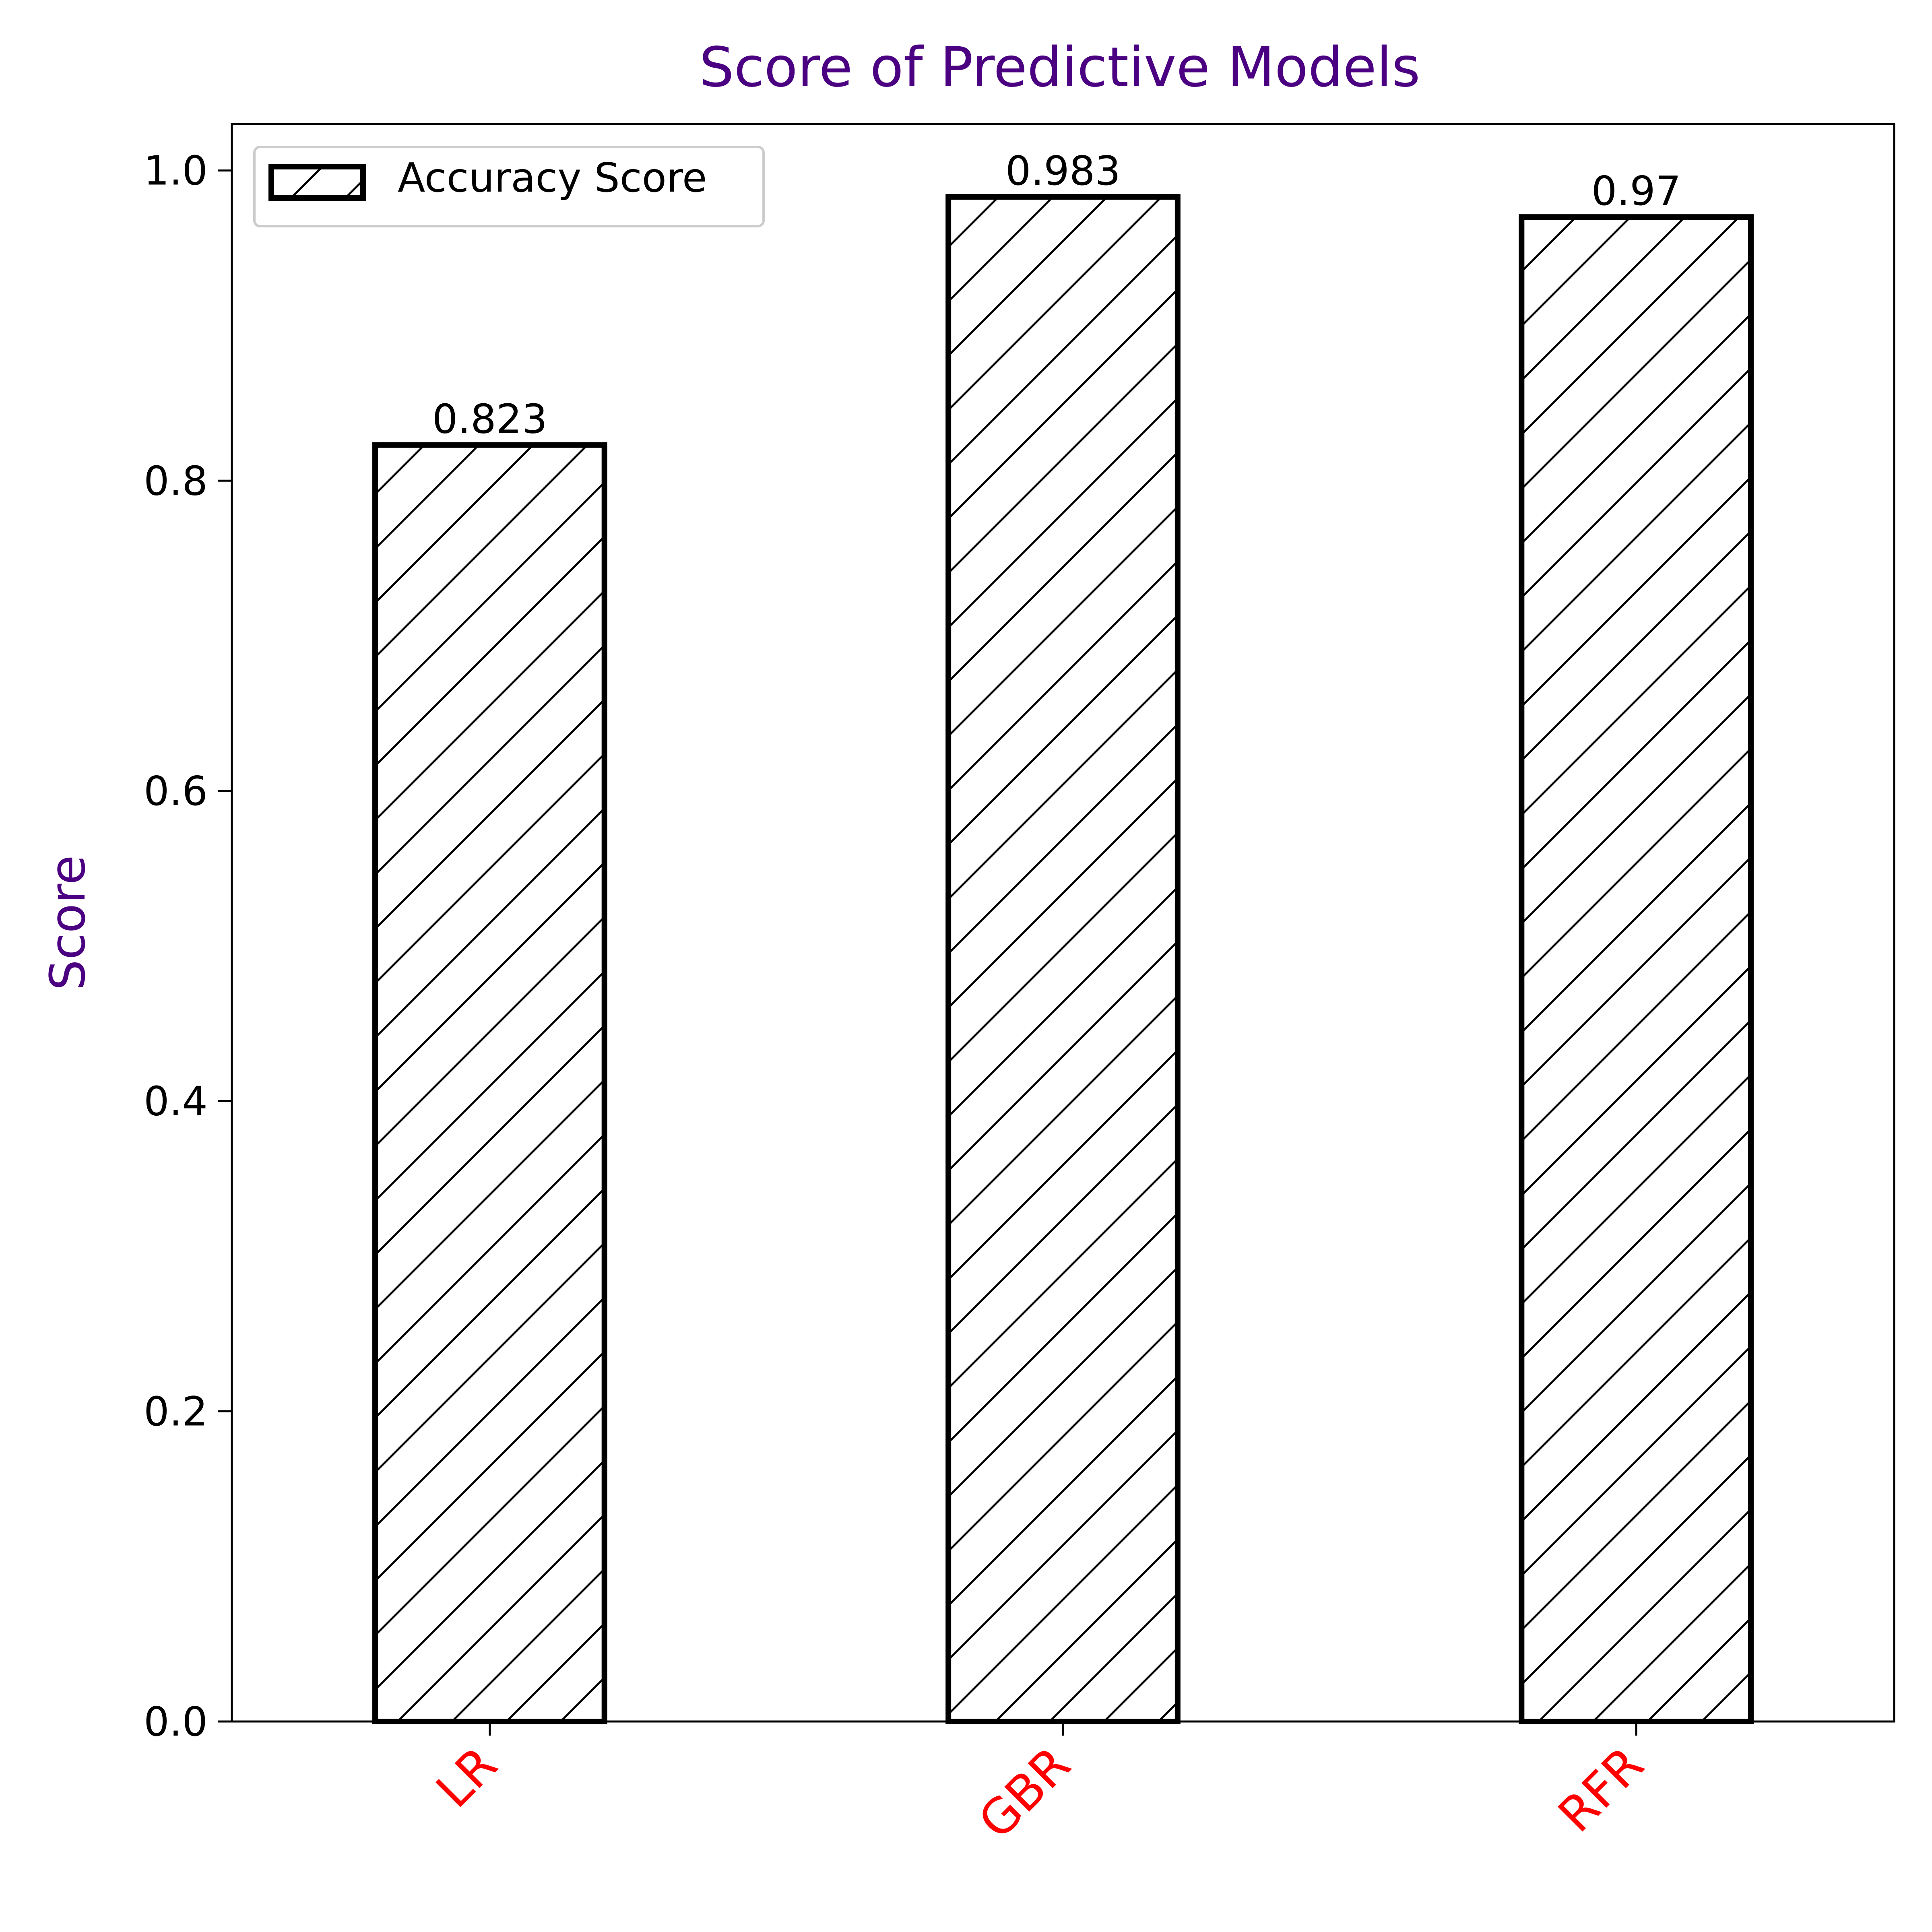  What do you see at coordinates (489, 1083) in the screenshot?
I see `bar-lr` at bounding box center [489, 1083].